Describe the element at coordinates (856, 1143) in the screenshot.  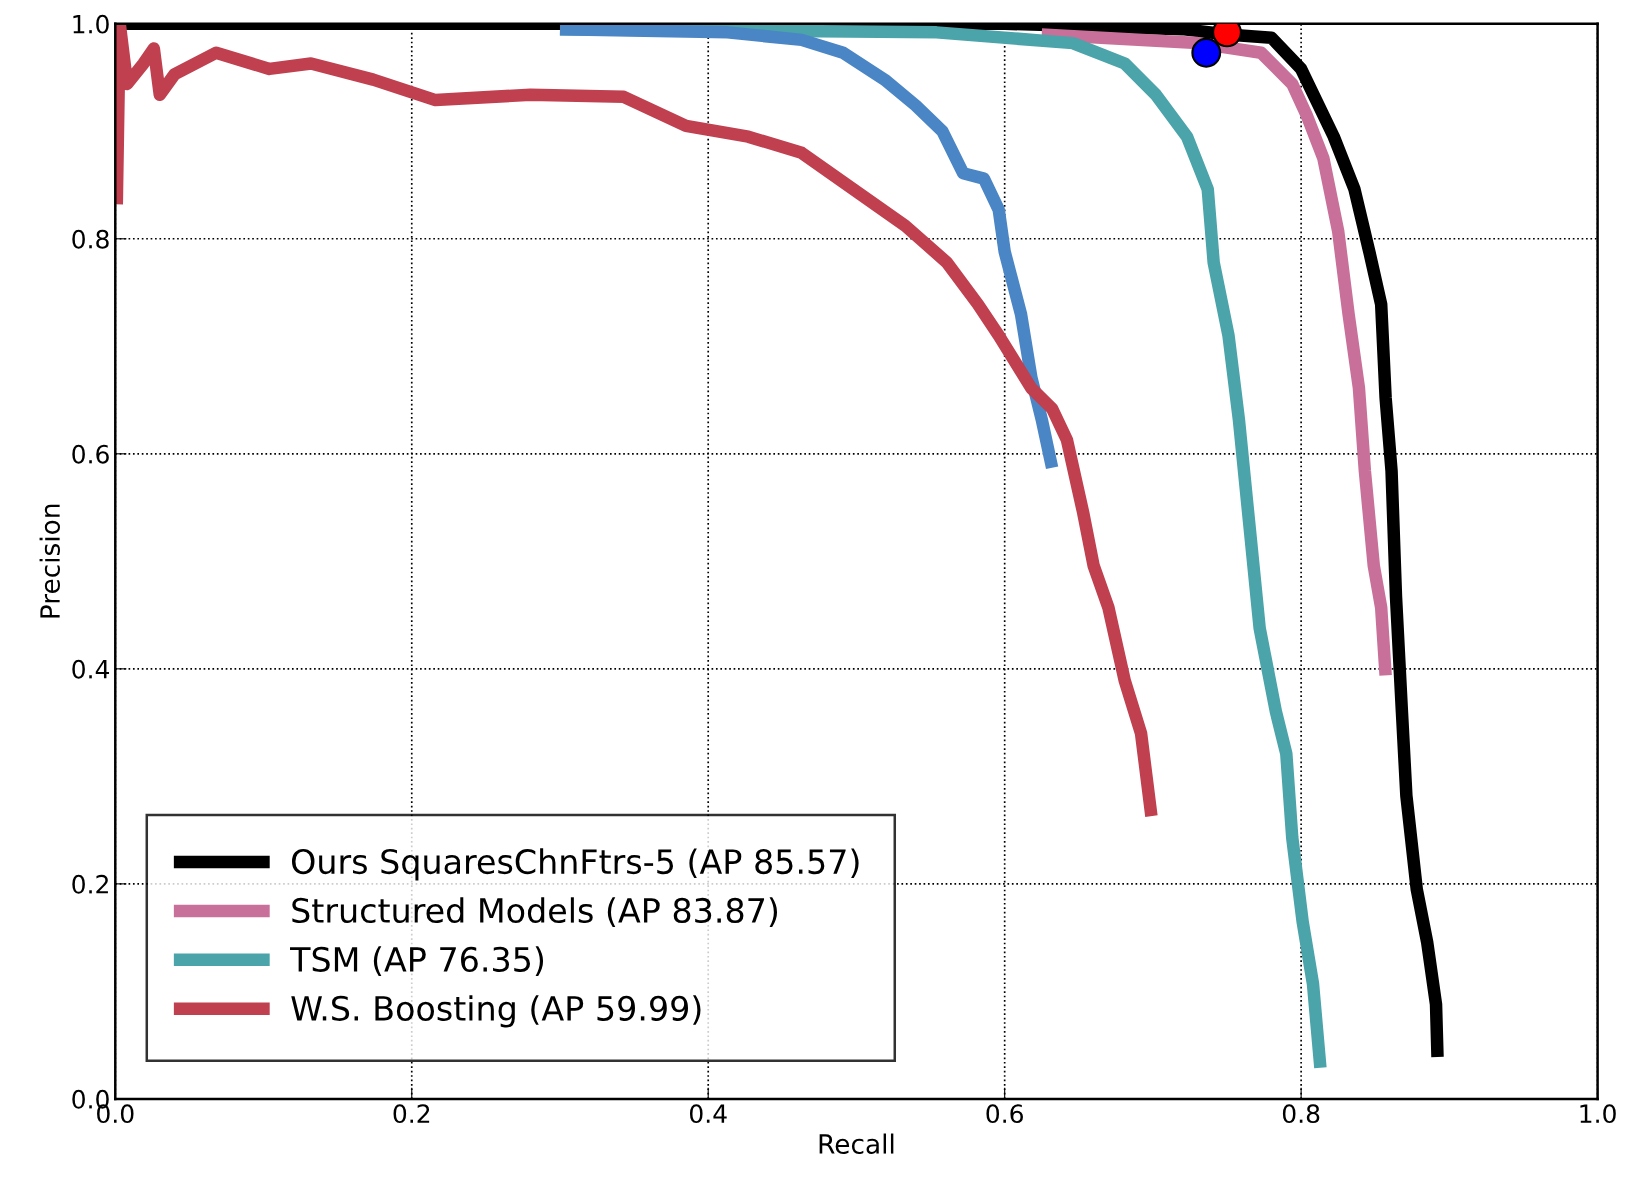
I see `x-axis-title: Recall` at that location.